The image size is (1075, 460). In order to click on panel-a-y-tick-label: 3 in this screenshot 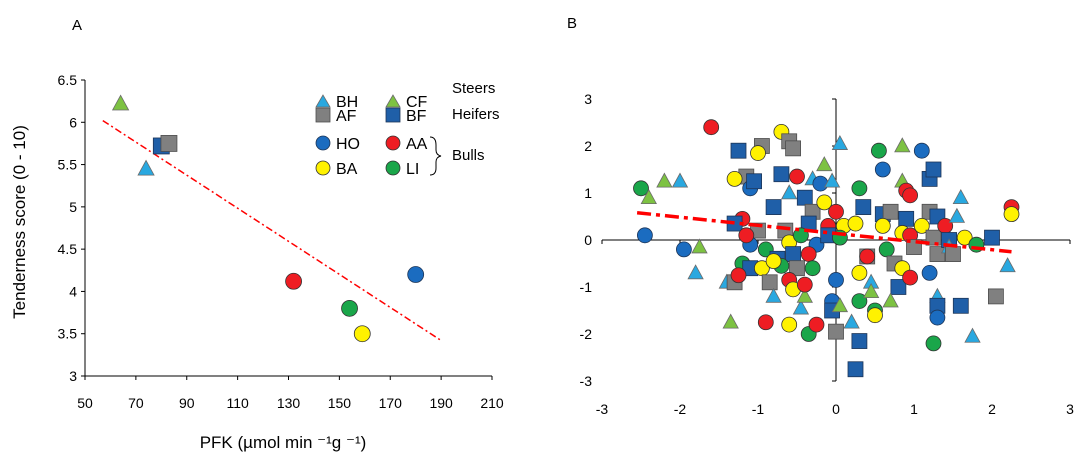, I will do `click(73, 376)`.